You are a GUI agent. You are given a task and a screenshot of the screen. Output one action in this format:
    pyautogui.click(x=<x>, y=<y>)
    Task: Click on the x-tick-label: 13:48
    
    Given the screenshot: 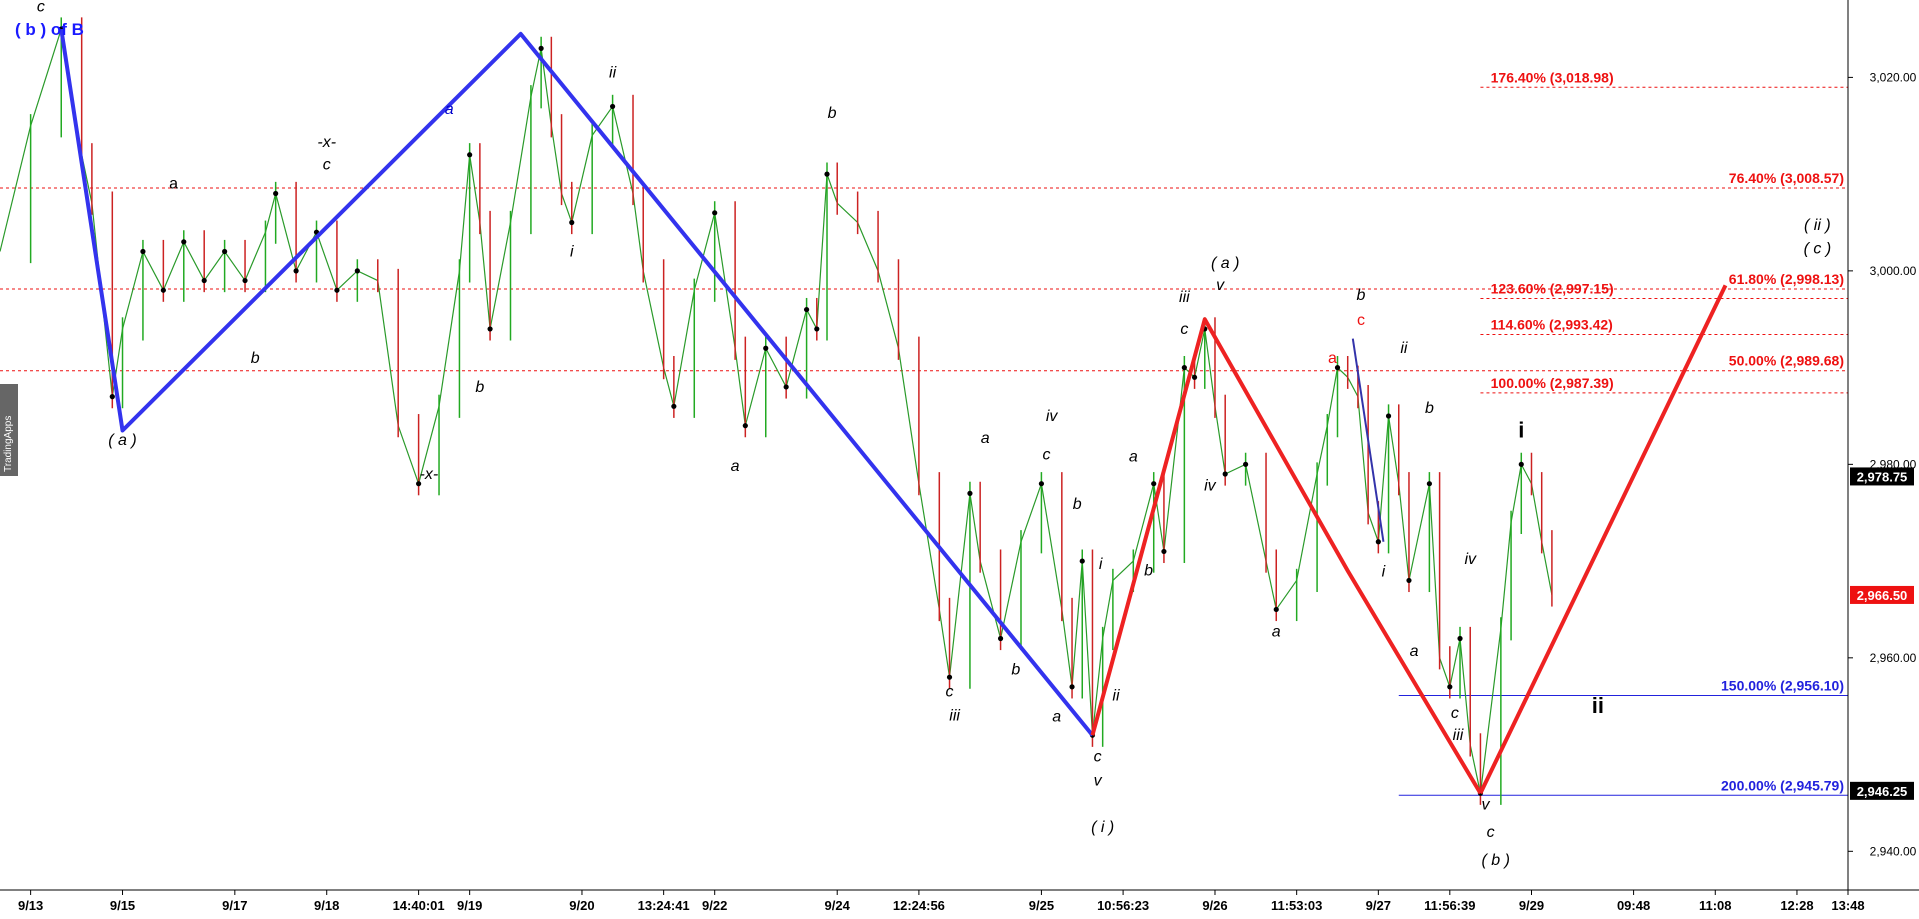 What is the action you would take?
    pyautogui.click(x=1847, y=905)
    